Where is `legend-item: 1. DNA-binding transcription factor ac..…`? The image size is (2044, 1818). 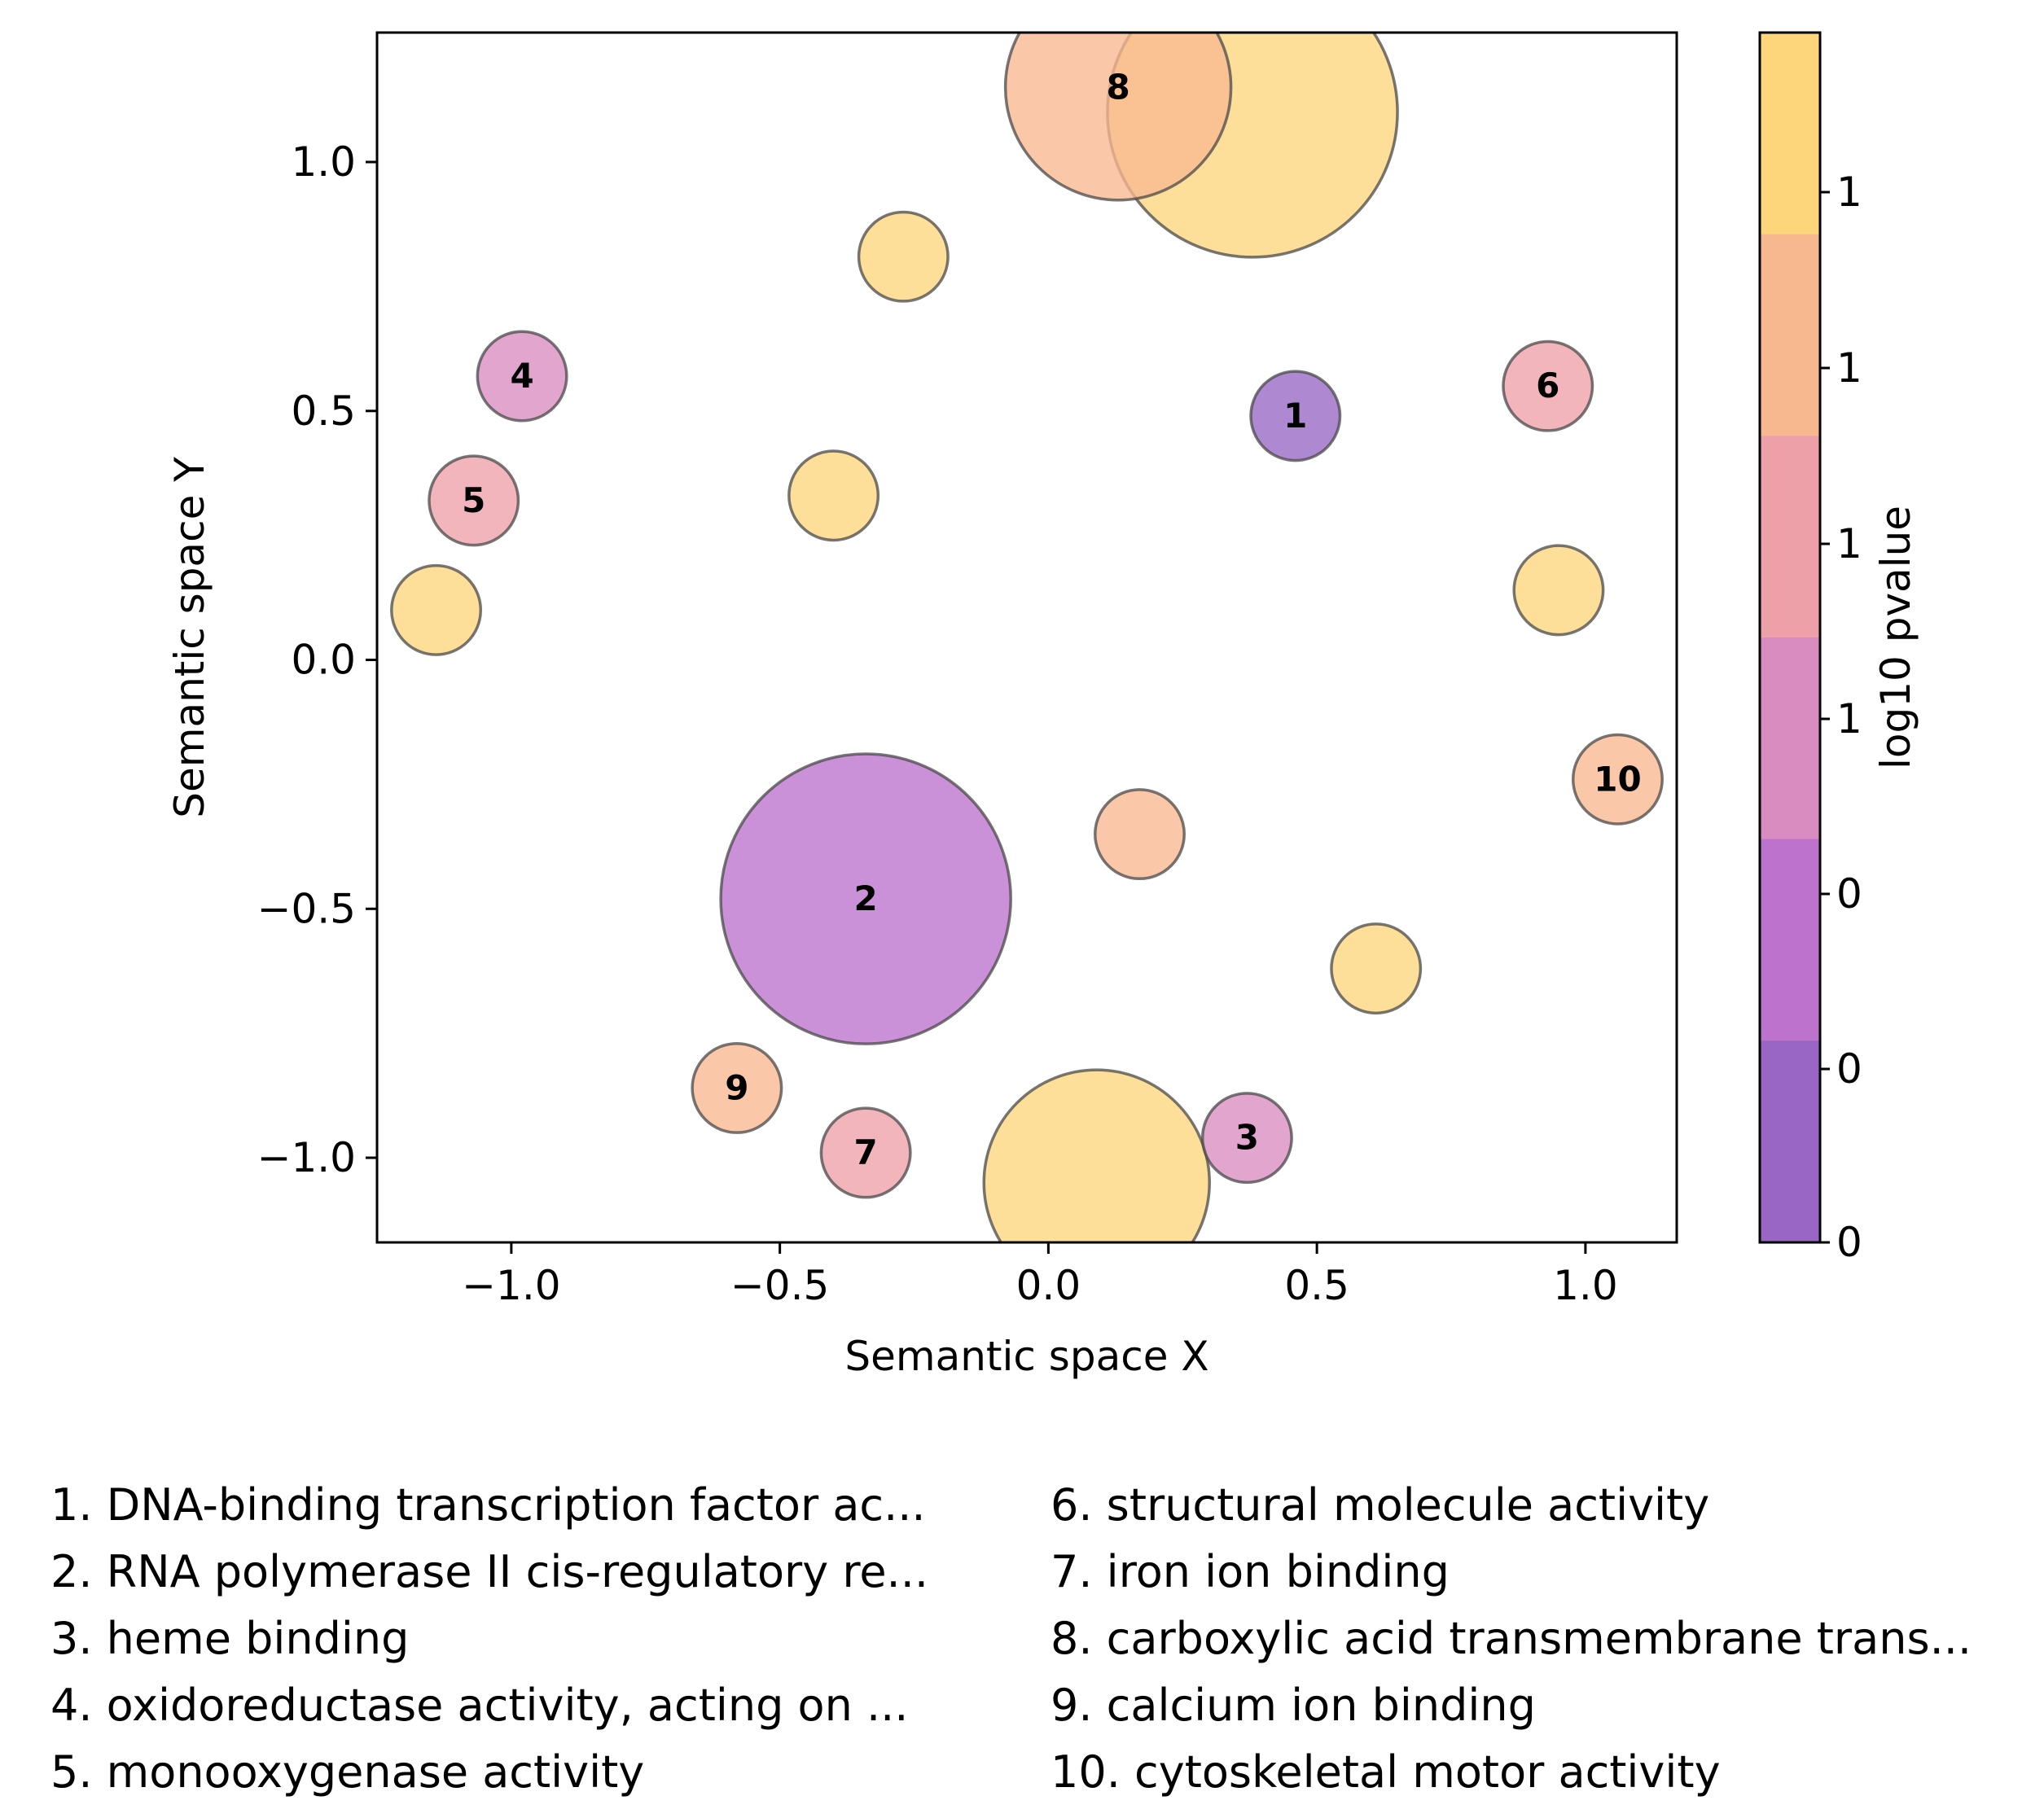 legend-item: 1. DNA-binding transcription factor ac..… is located at coordinates (488, 1505).